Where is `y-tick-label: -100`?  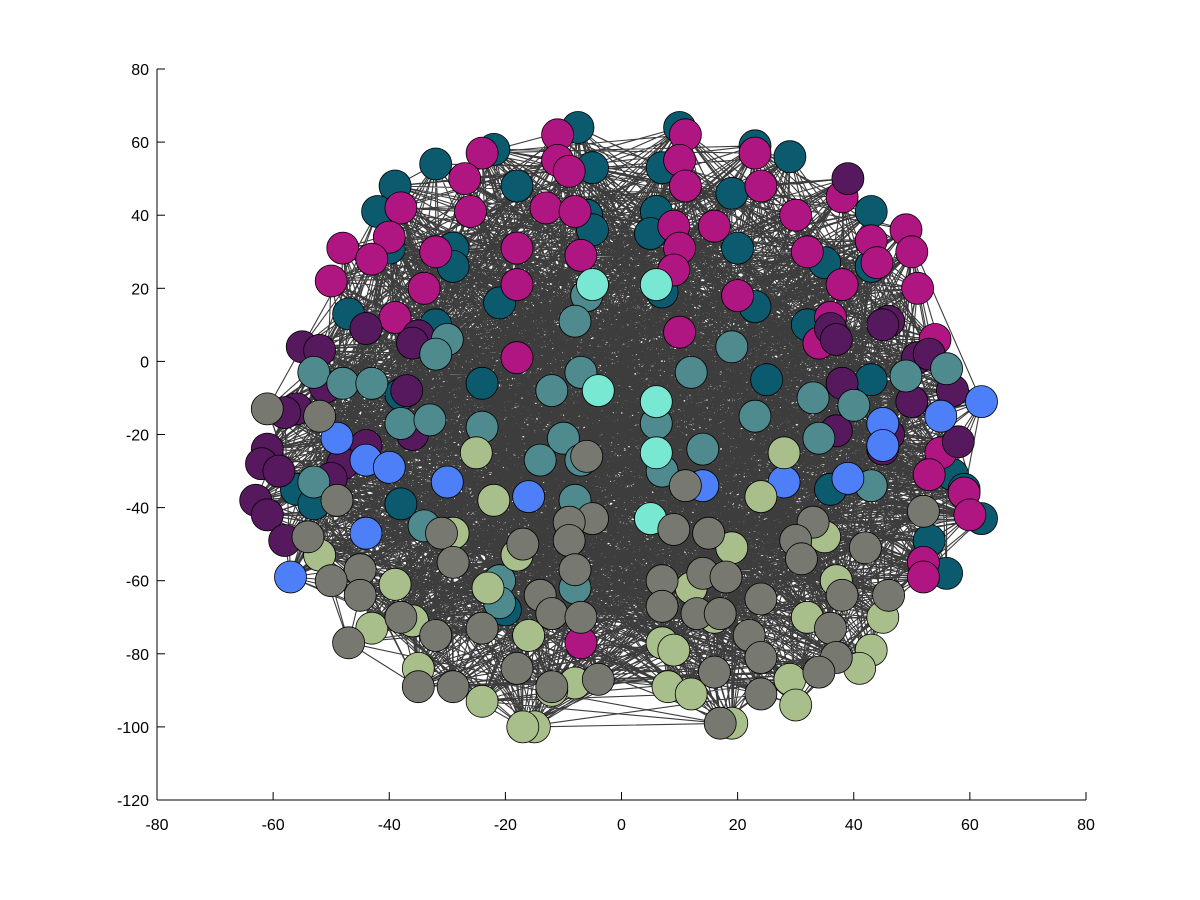
y-tick-label: -100 is located at coordinates (133, 728).